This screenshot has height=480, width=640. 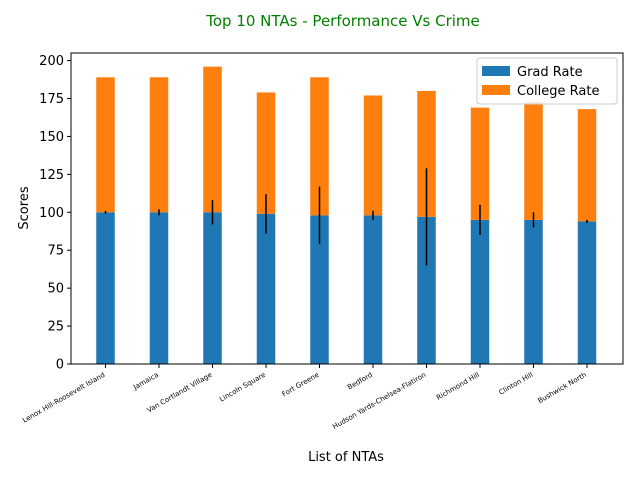 What do you see at coordinates (342, 21) in the screenshot?
I see `chart-title: Top 10 NTAs - Performance Vs Crime` at bounding box center [342, 21].